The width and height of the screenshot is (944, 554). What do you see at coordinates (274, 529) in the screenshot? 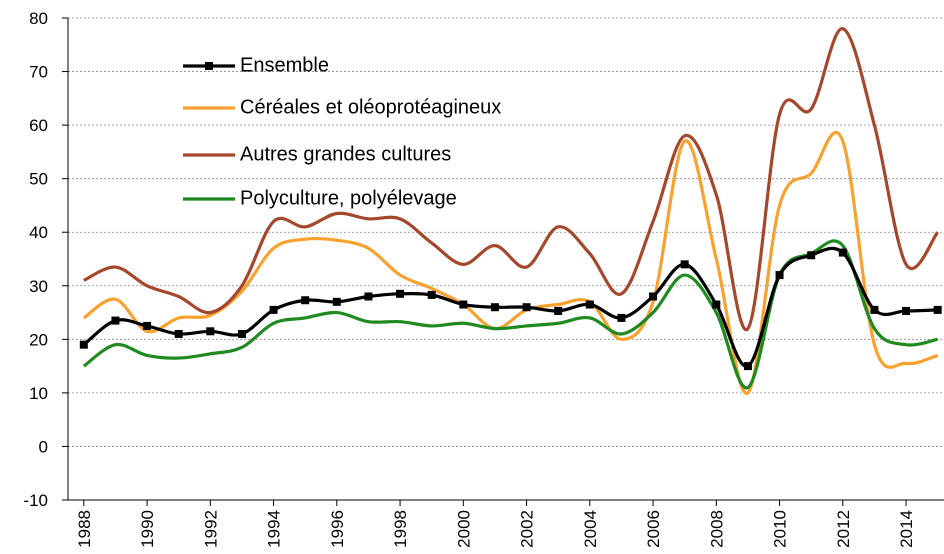
I see `x-tick-label: 1994` at bounding box center [274, 529].